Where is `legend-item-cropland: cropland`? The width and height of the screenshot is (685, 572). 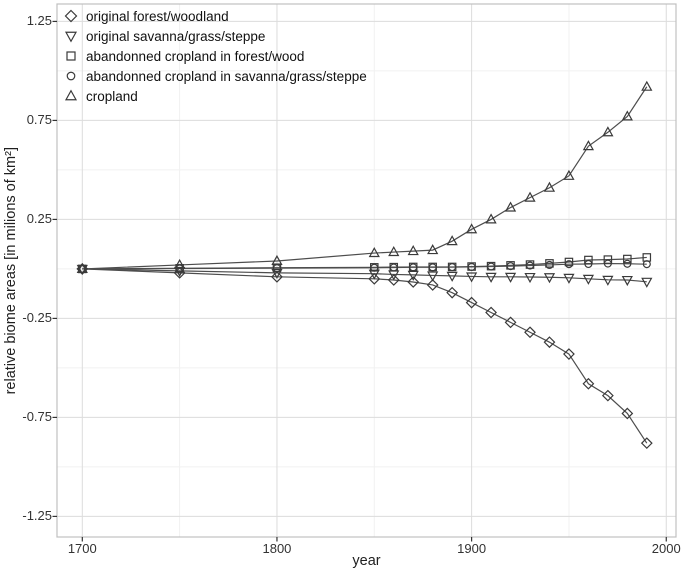 legend-item-cropland: cropland is located at coordinates (214, 96).